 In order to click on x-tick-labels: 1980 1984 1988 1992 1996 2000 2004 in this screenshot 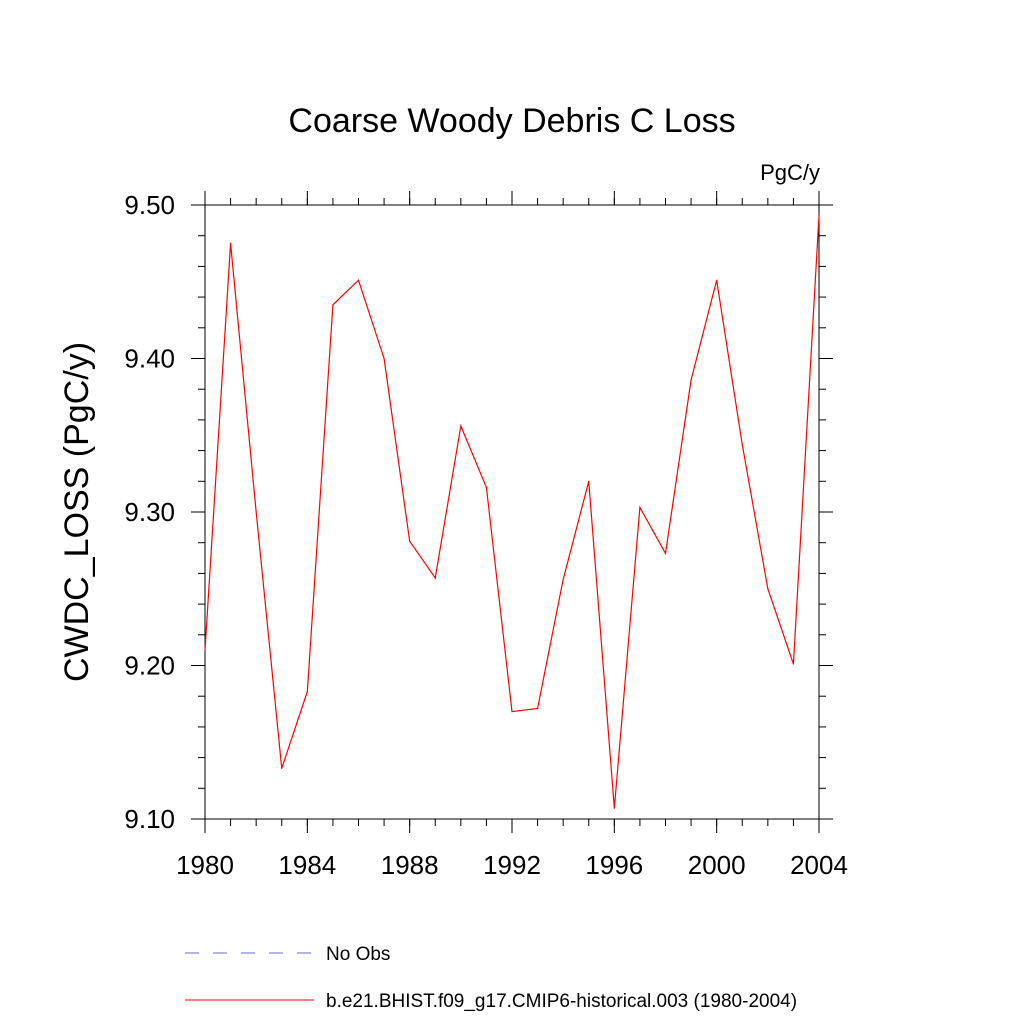, I will do `click(512, 865)`.